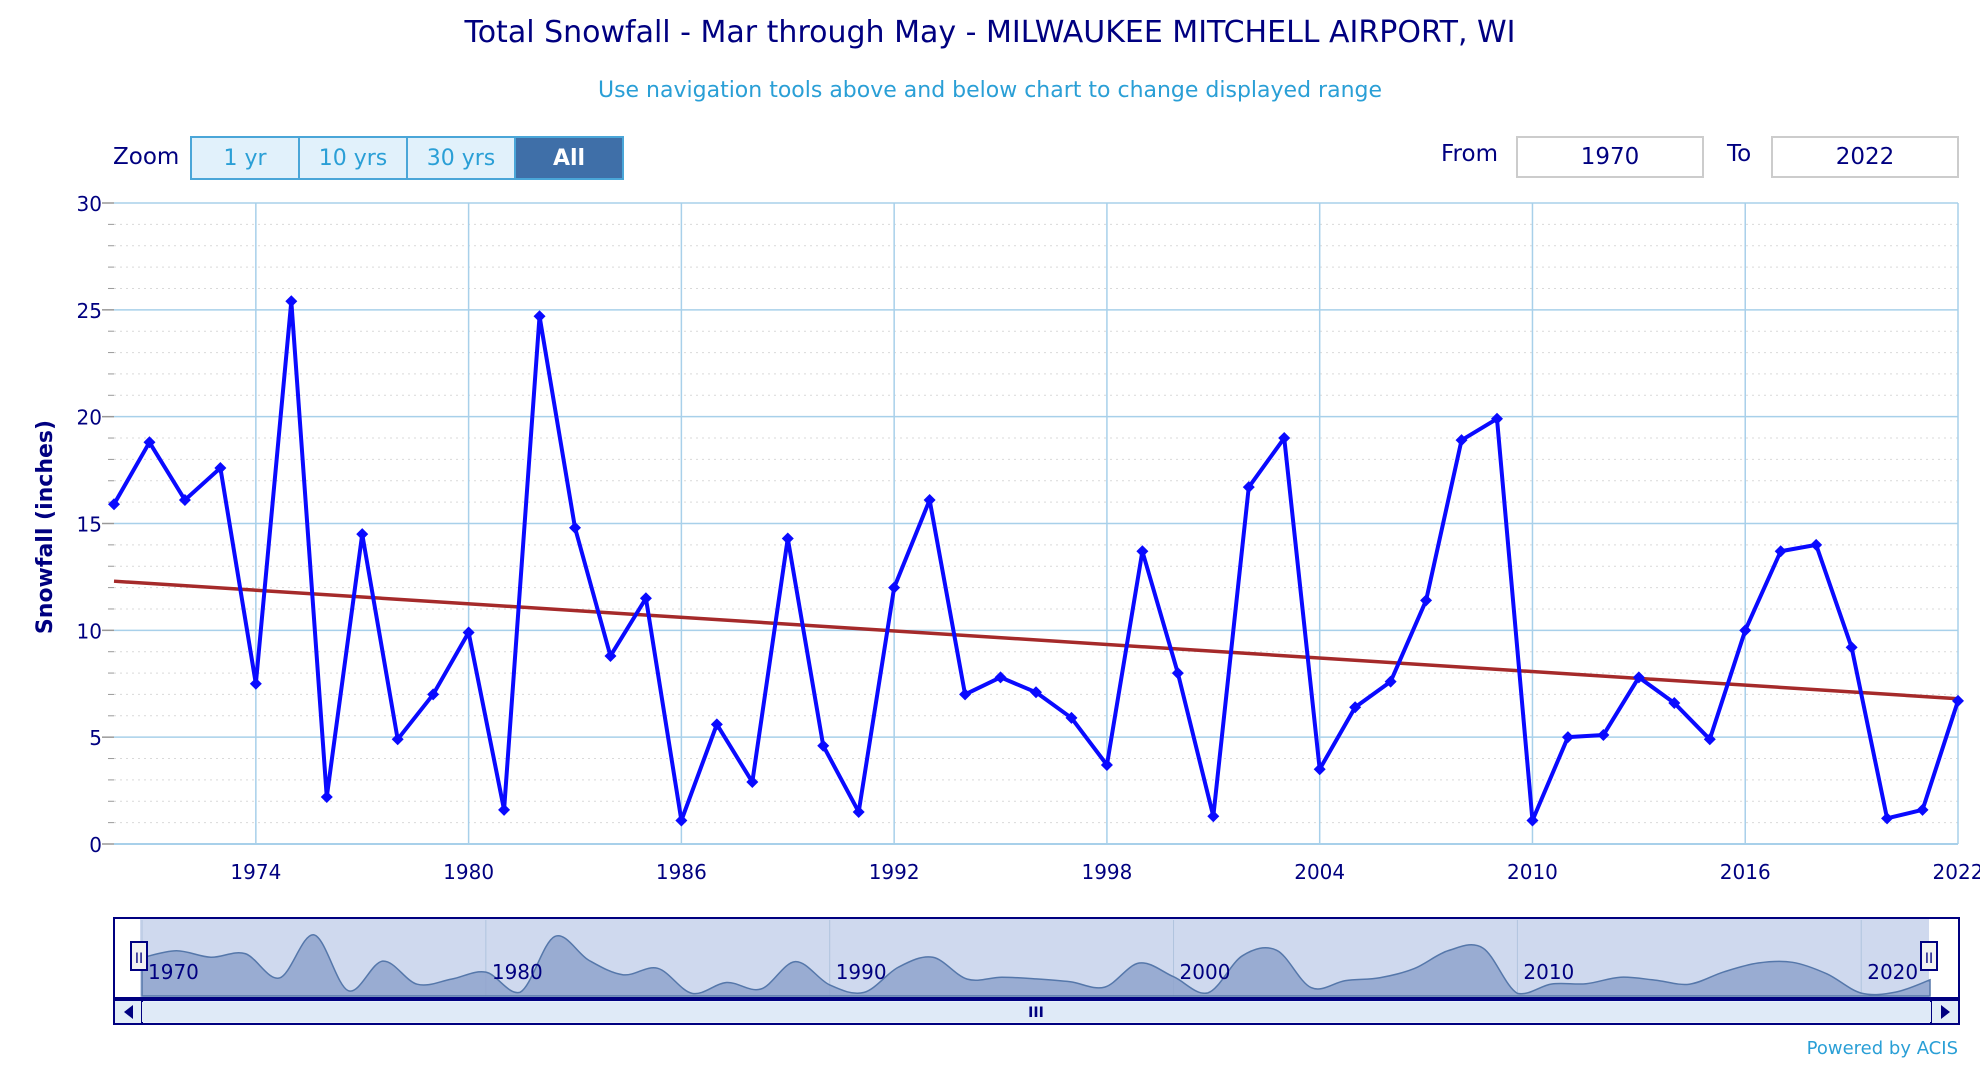  Describe the element at coordinates (1532, 872) in the screenshot. I see `x-tick-label: 2010` at that location.